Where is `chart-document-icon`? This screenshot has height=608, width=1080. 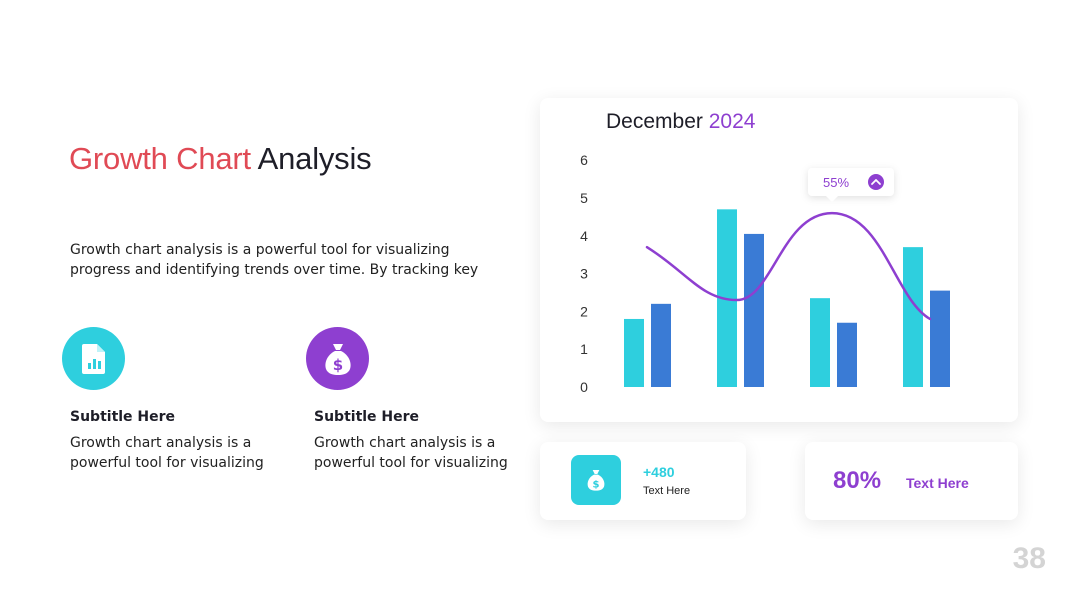 chart-document-icon is located at coordinates (93, 358).